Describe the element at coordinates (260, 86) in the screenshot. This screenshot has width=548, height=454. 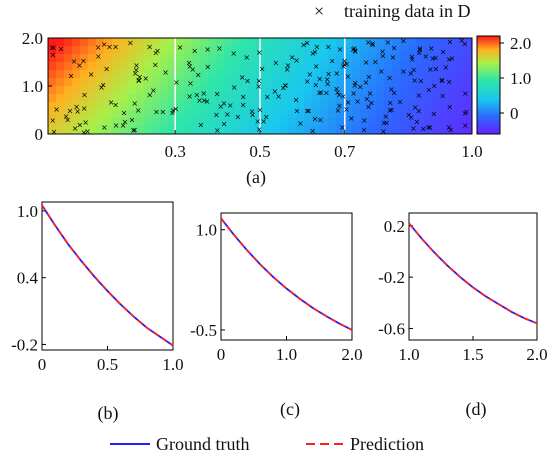
I see `slice-lines` at that location.